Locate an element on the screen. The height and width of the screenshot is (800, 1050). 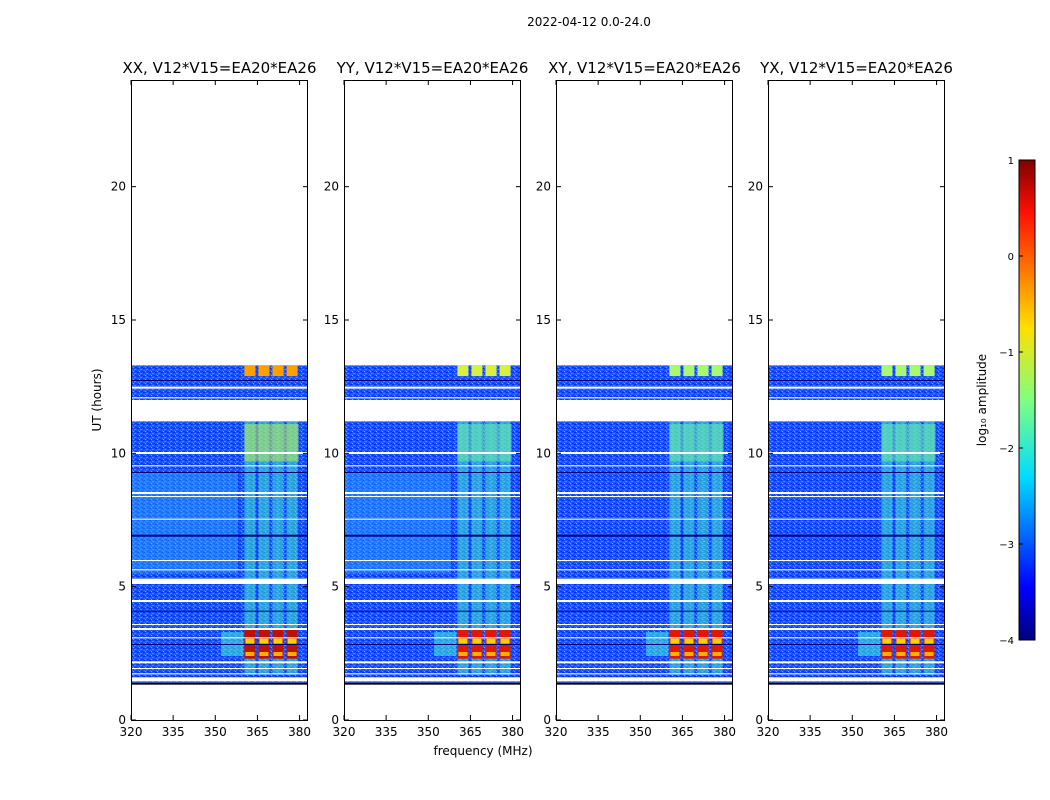
colorbar-tick-label: 0 is located at coordinates (1011, 257).